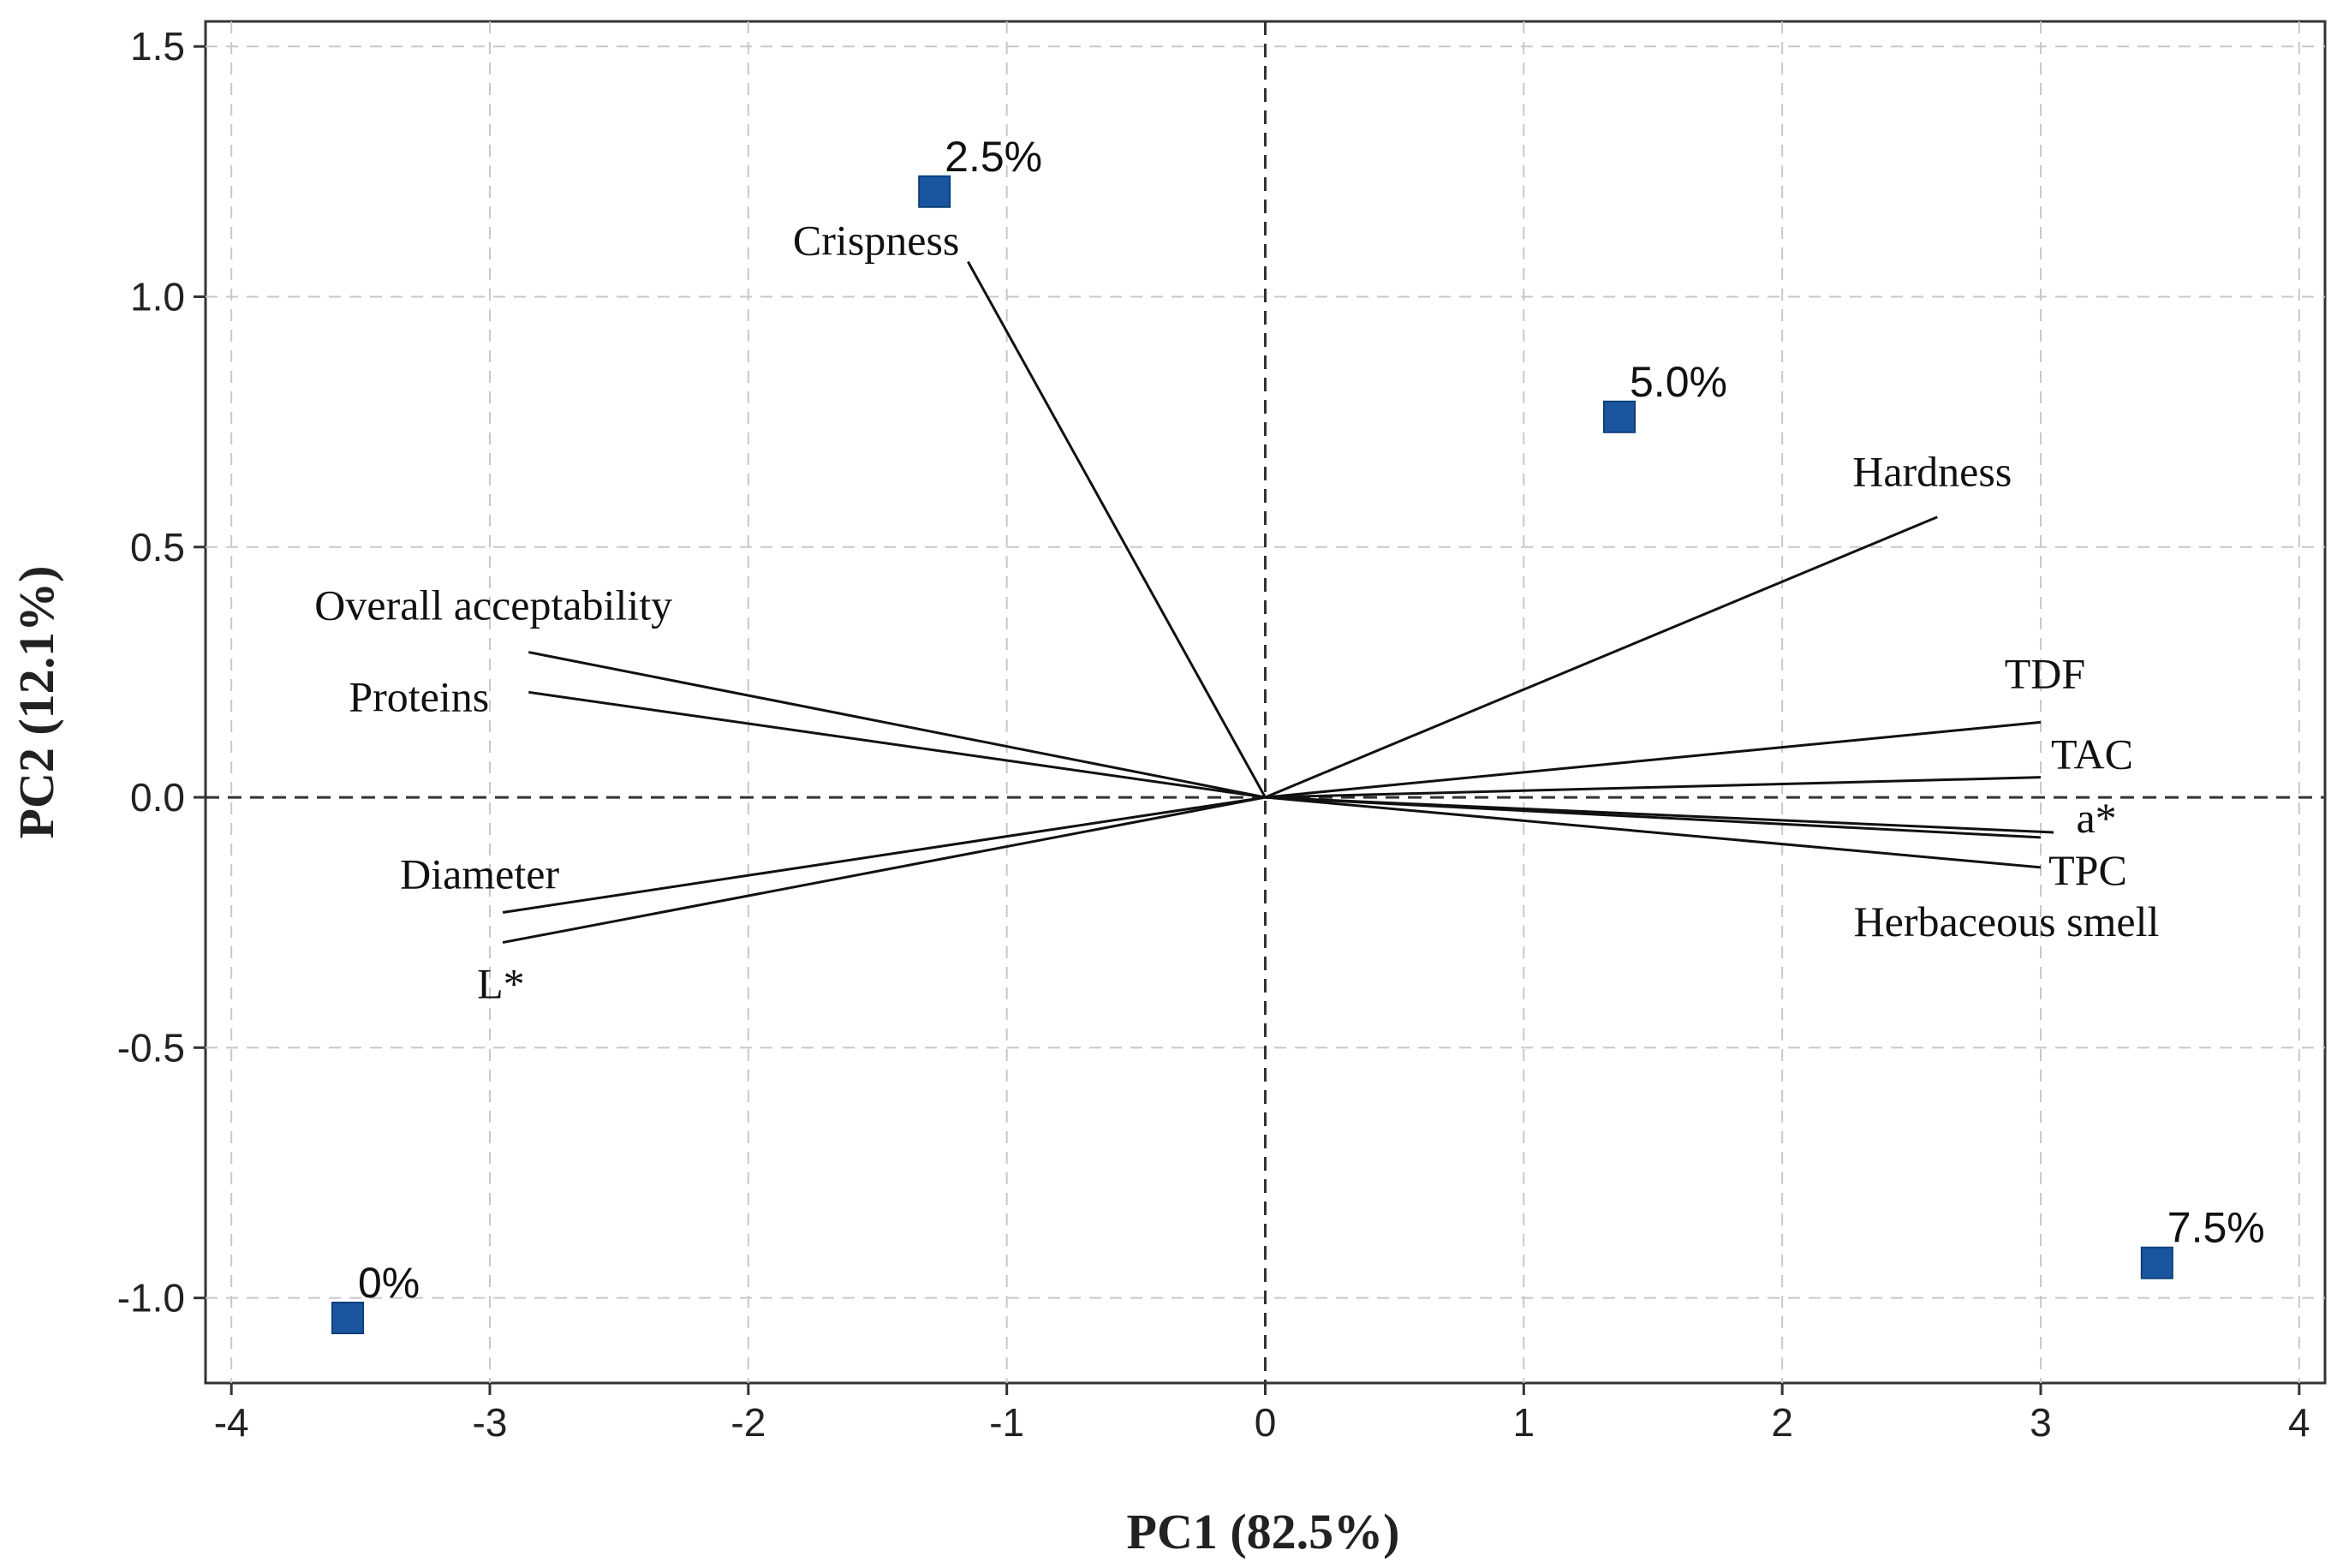  Describe the element at coordinates (994, 157) in the screenshot. I see `score-point-label: 2.5%` at that location.